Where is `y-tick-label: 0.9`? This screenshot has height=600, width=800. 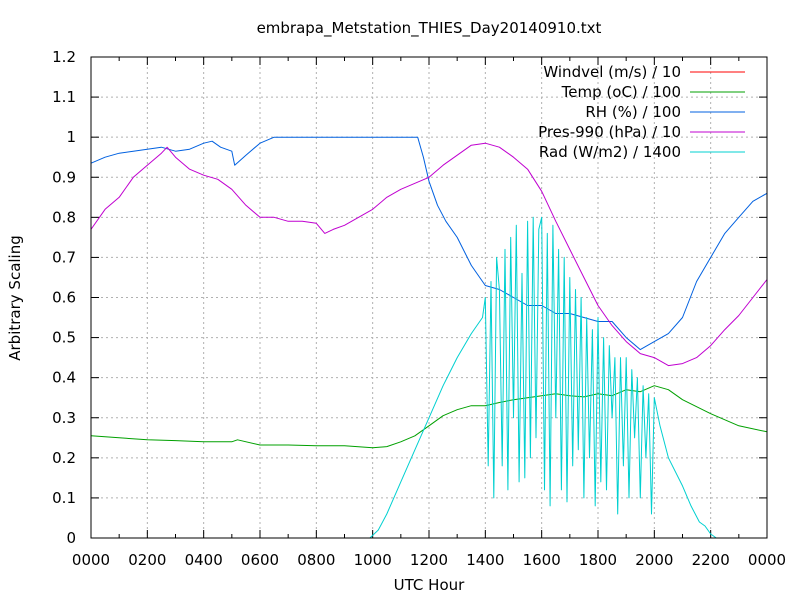 y-tick-label: 0.9 is located at coordinates (64, 177).